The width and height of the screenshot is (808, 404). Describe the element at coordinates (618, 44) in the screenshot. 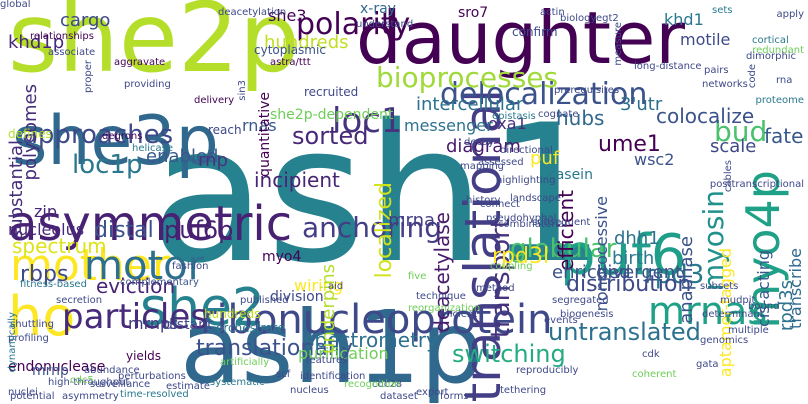

I see `word-169: measure` at that location.